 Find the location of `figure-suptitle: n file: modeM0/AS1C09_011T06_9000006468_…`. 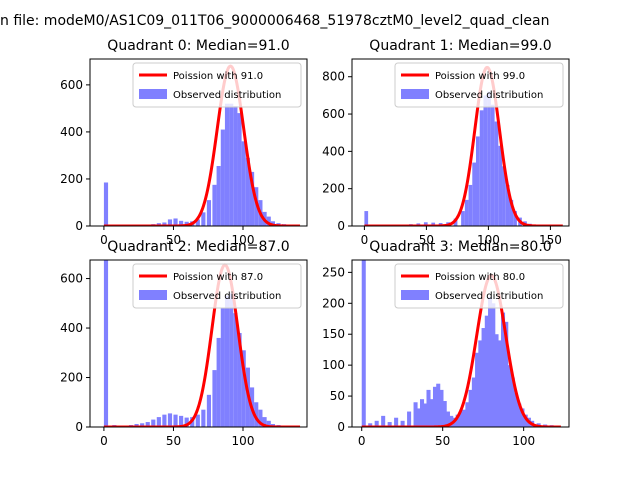

figure-suptitle: n file: modeM0/AS1C09_011T06_9000006468_… is located at coordinates (274, 21).